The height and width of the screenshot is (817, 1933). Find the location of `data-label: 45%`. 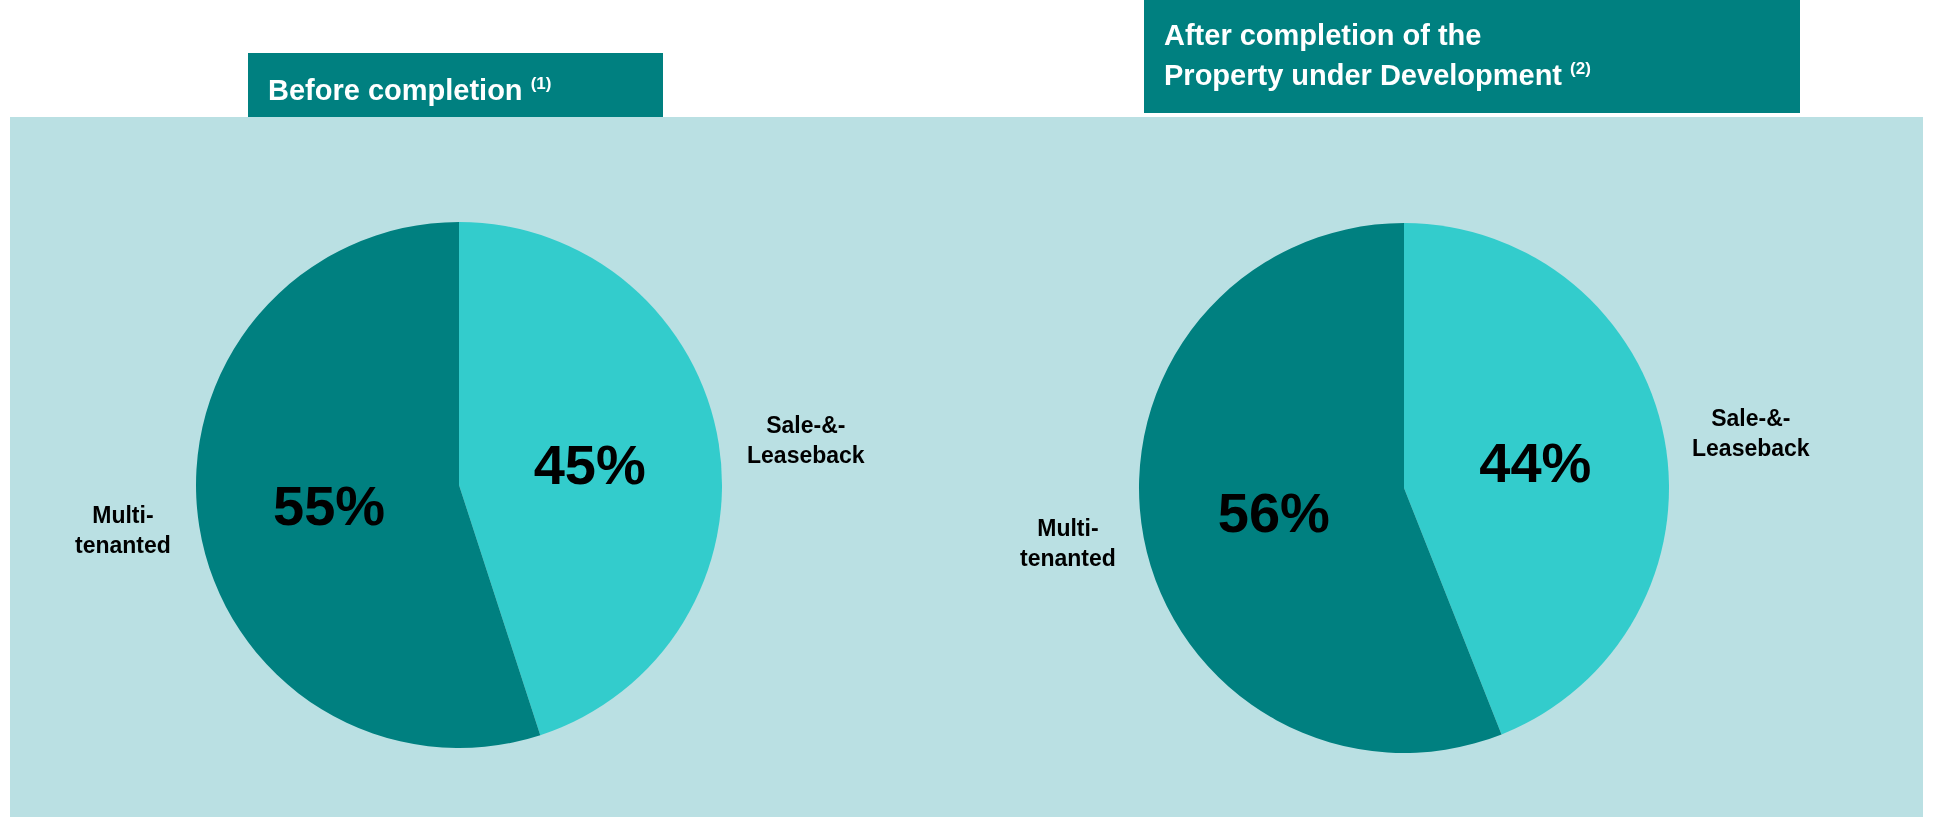

data-label: 45% is located at coordinates (589, 464).